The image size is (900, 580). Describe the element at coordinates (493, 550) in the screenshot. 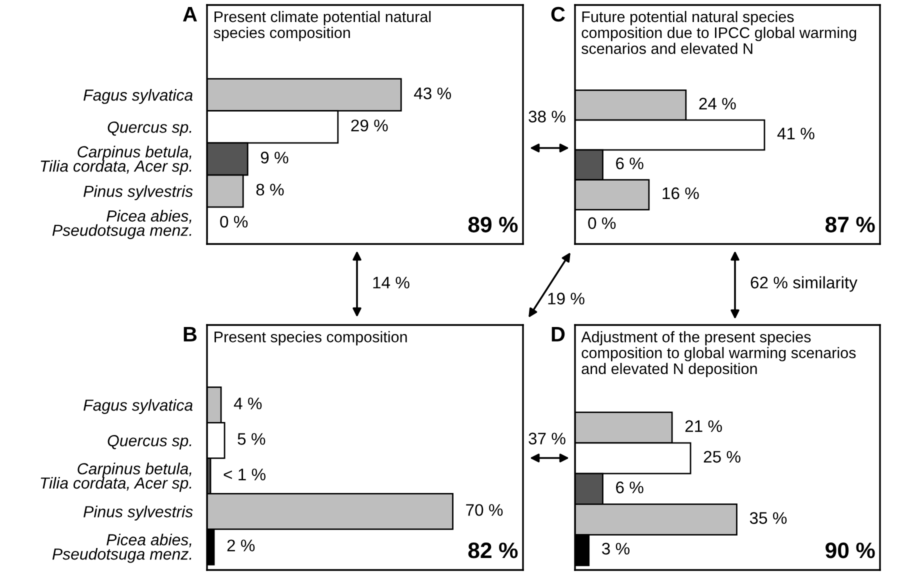

I see `annotation: 82 %` at that location.